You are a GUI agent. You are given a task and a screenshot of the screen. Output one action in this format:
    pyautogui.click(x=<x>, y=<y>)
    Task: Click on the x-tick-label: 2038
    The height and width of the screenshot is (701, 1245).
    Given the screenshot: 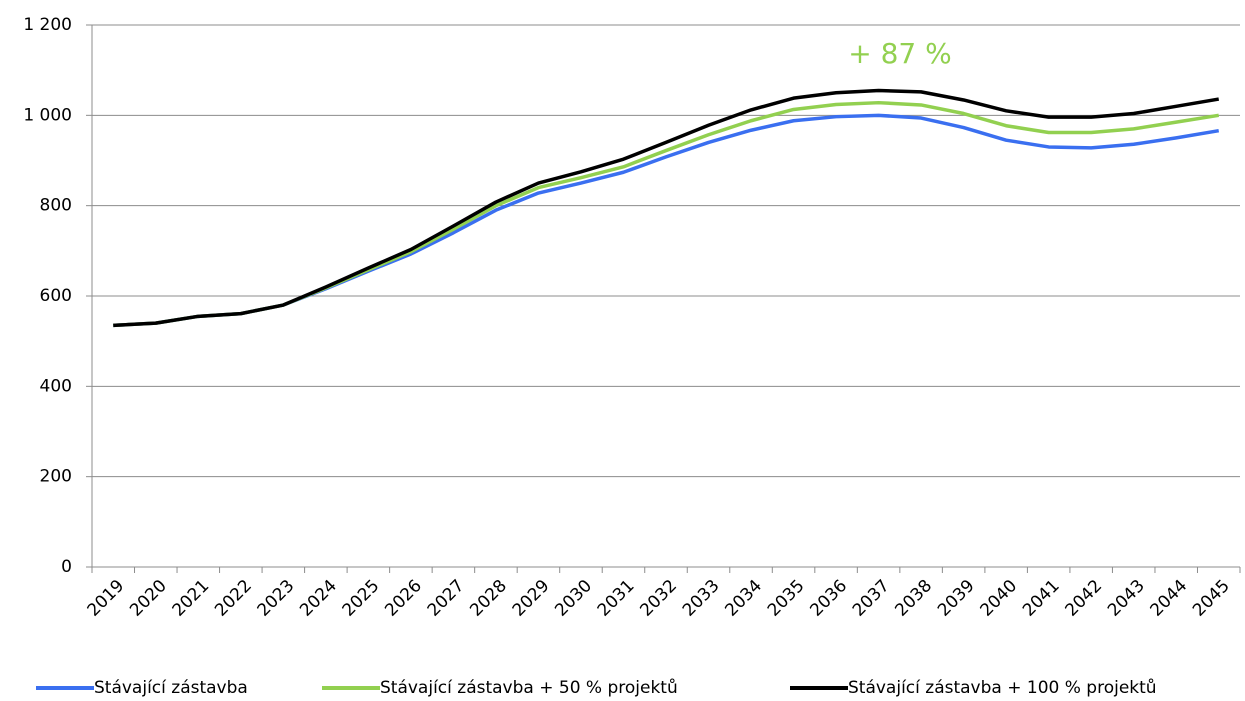 What is the action you would take?
    pyautogui.click(x=913, y=598)
    